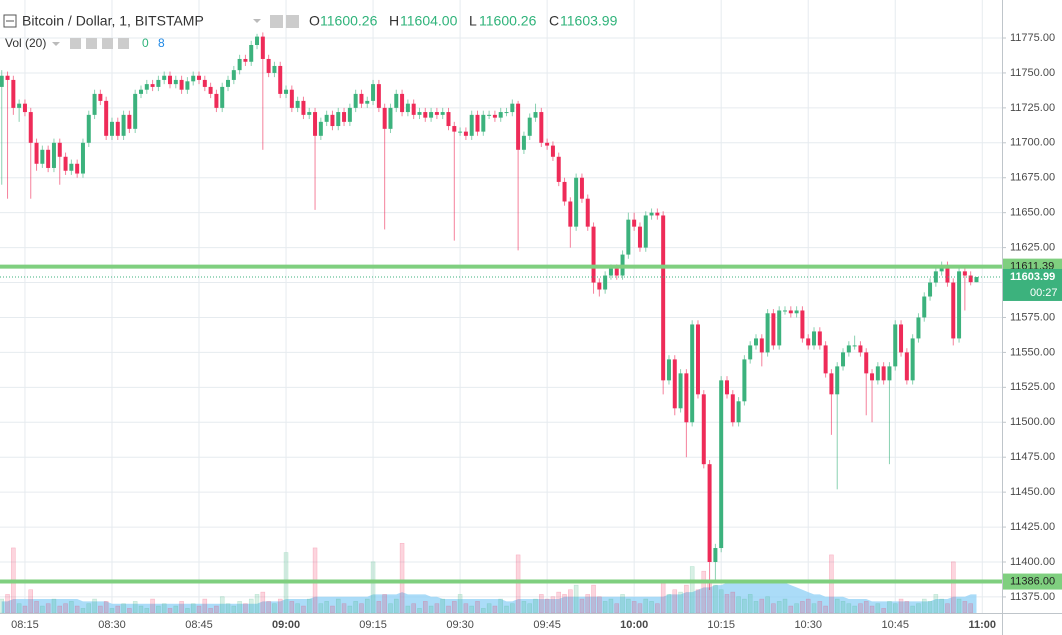  I want to click on close-value: 11603.99, so click(589, 21).